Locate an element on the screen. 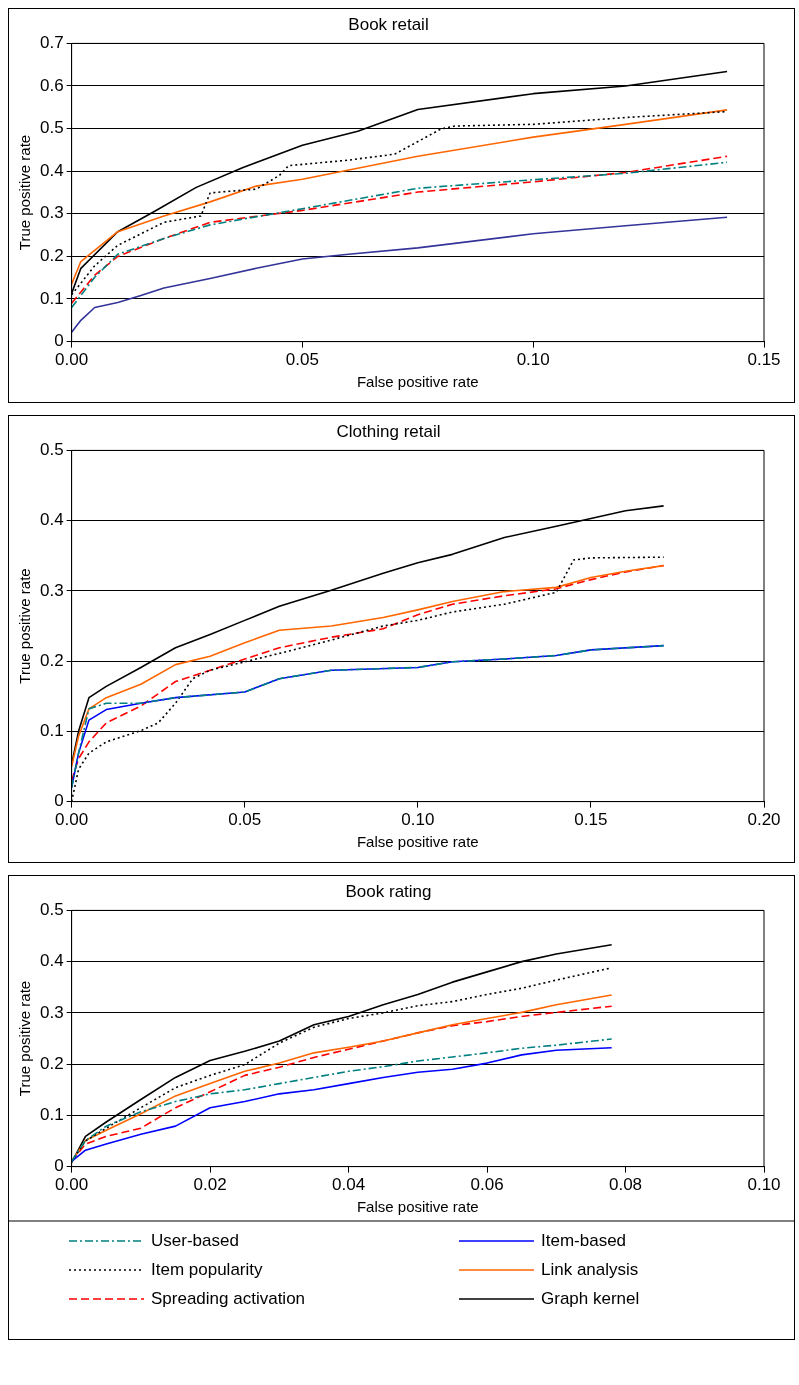  chart-title: Book retail is located at coordinates (388, 24).